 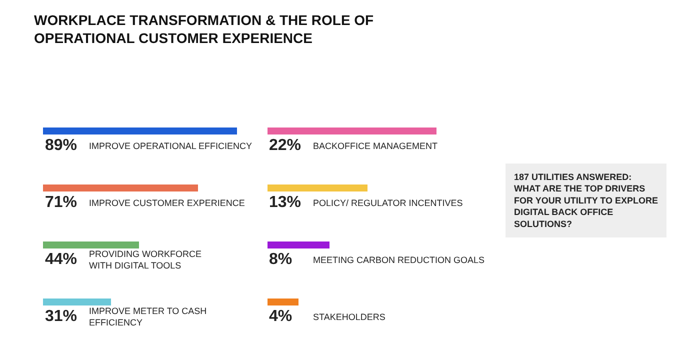 I want to click on category-label: STAKEHOLDERS, so click(x=349, y=317).